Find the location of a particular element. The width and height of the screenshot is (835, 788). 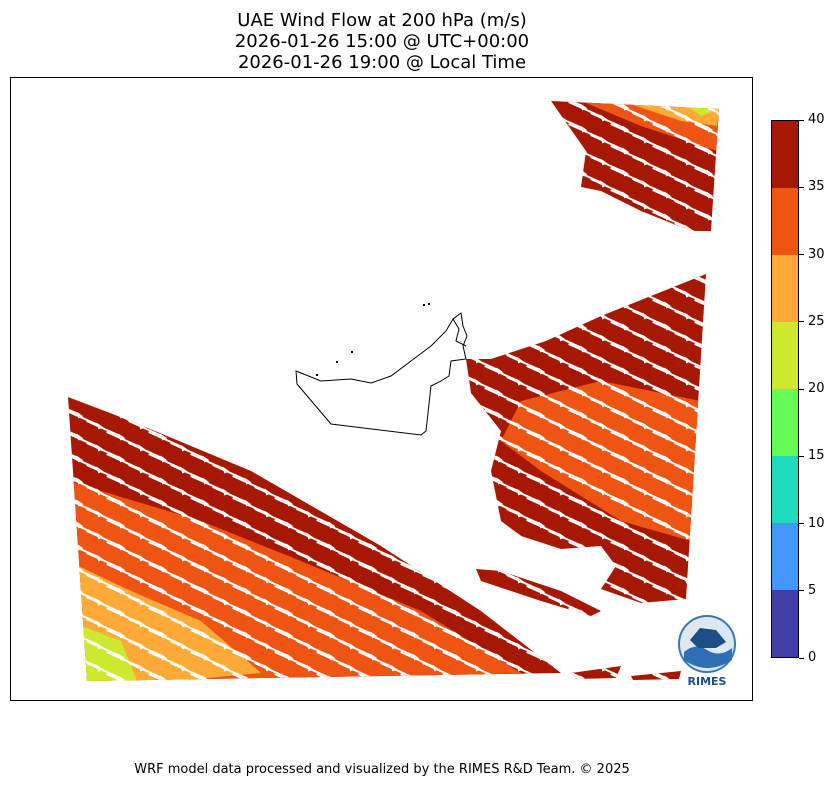

colorbar-tick-label: 35 is located at coordinates (816, 187).